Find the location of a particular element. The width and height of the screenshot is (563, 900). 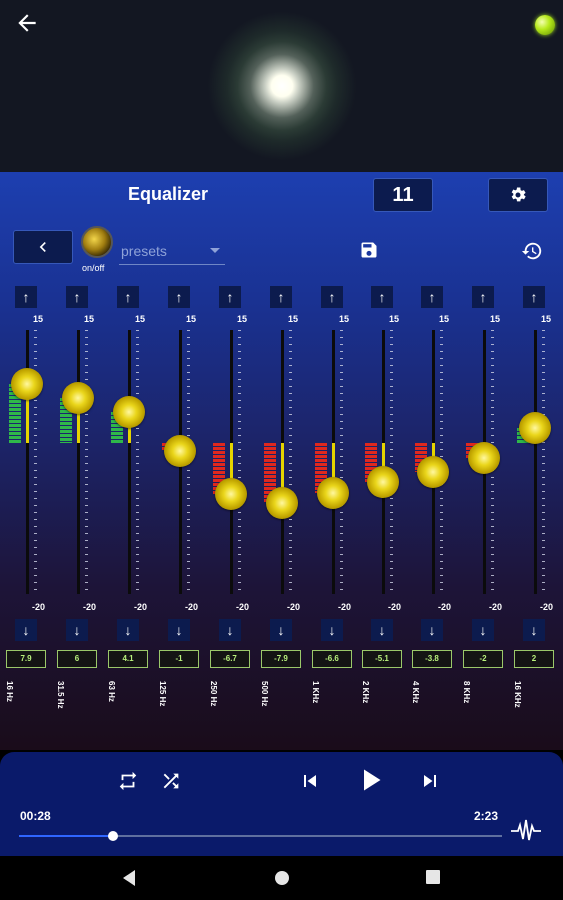

nav-home-icon is located at coordinates (282, 878).